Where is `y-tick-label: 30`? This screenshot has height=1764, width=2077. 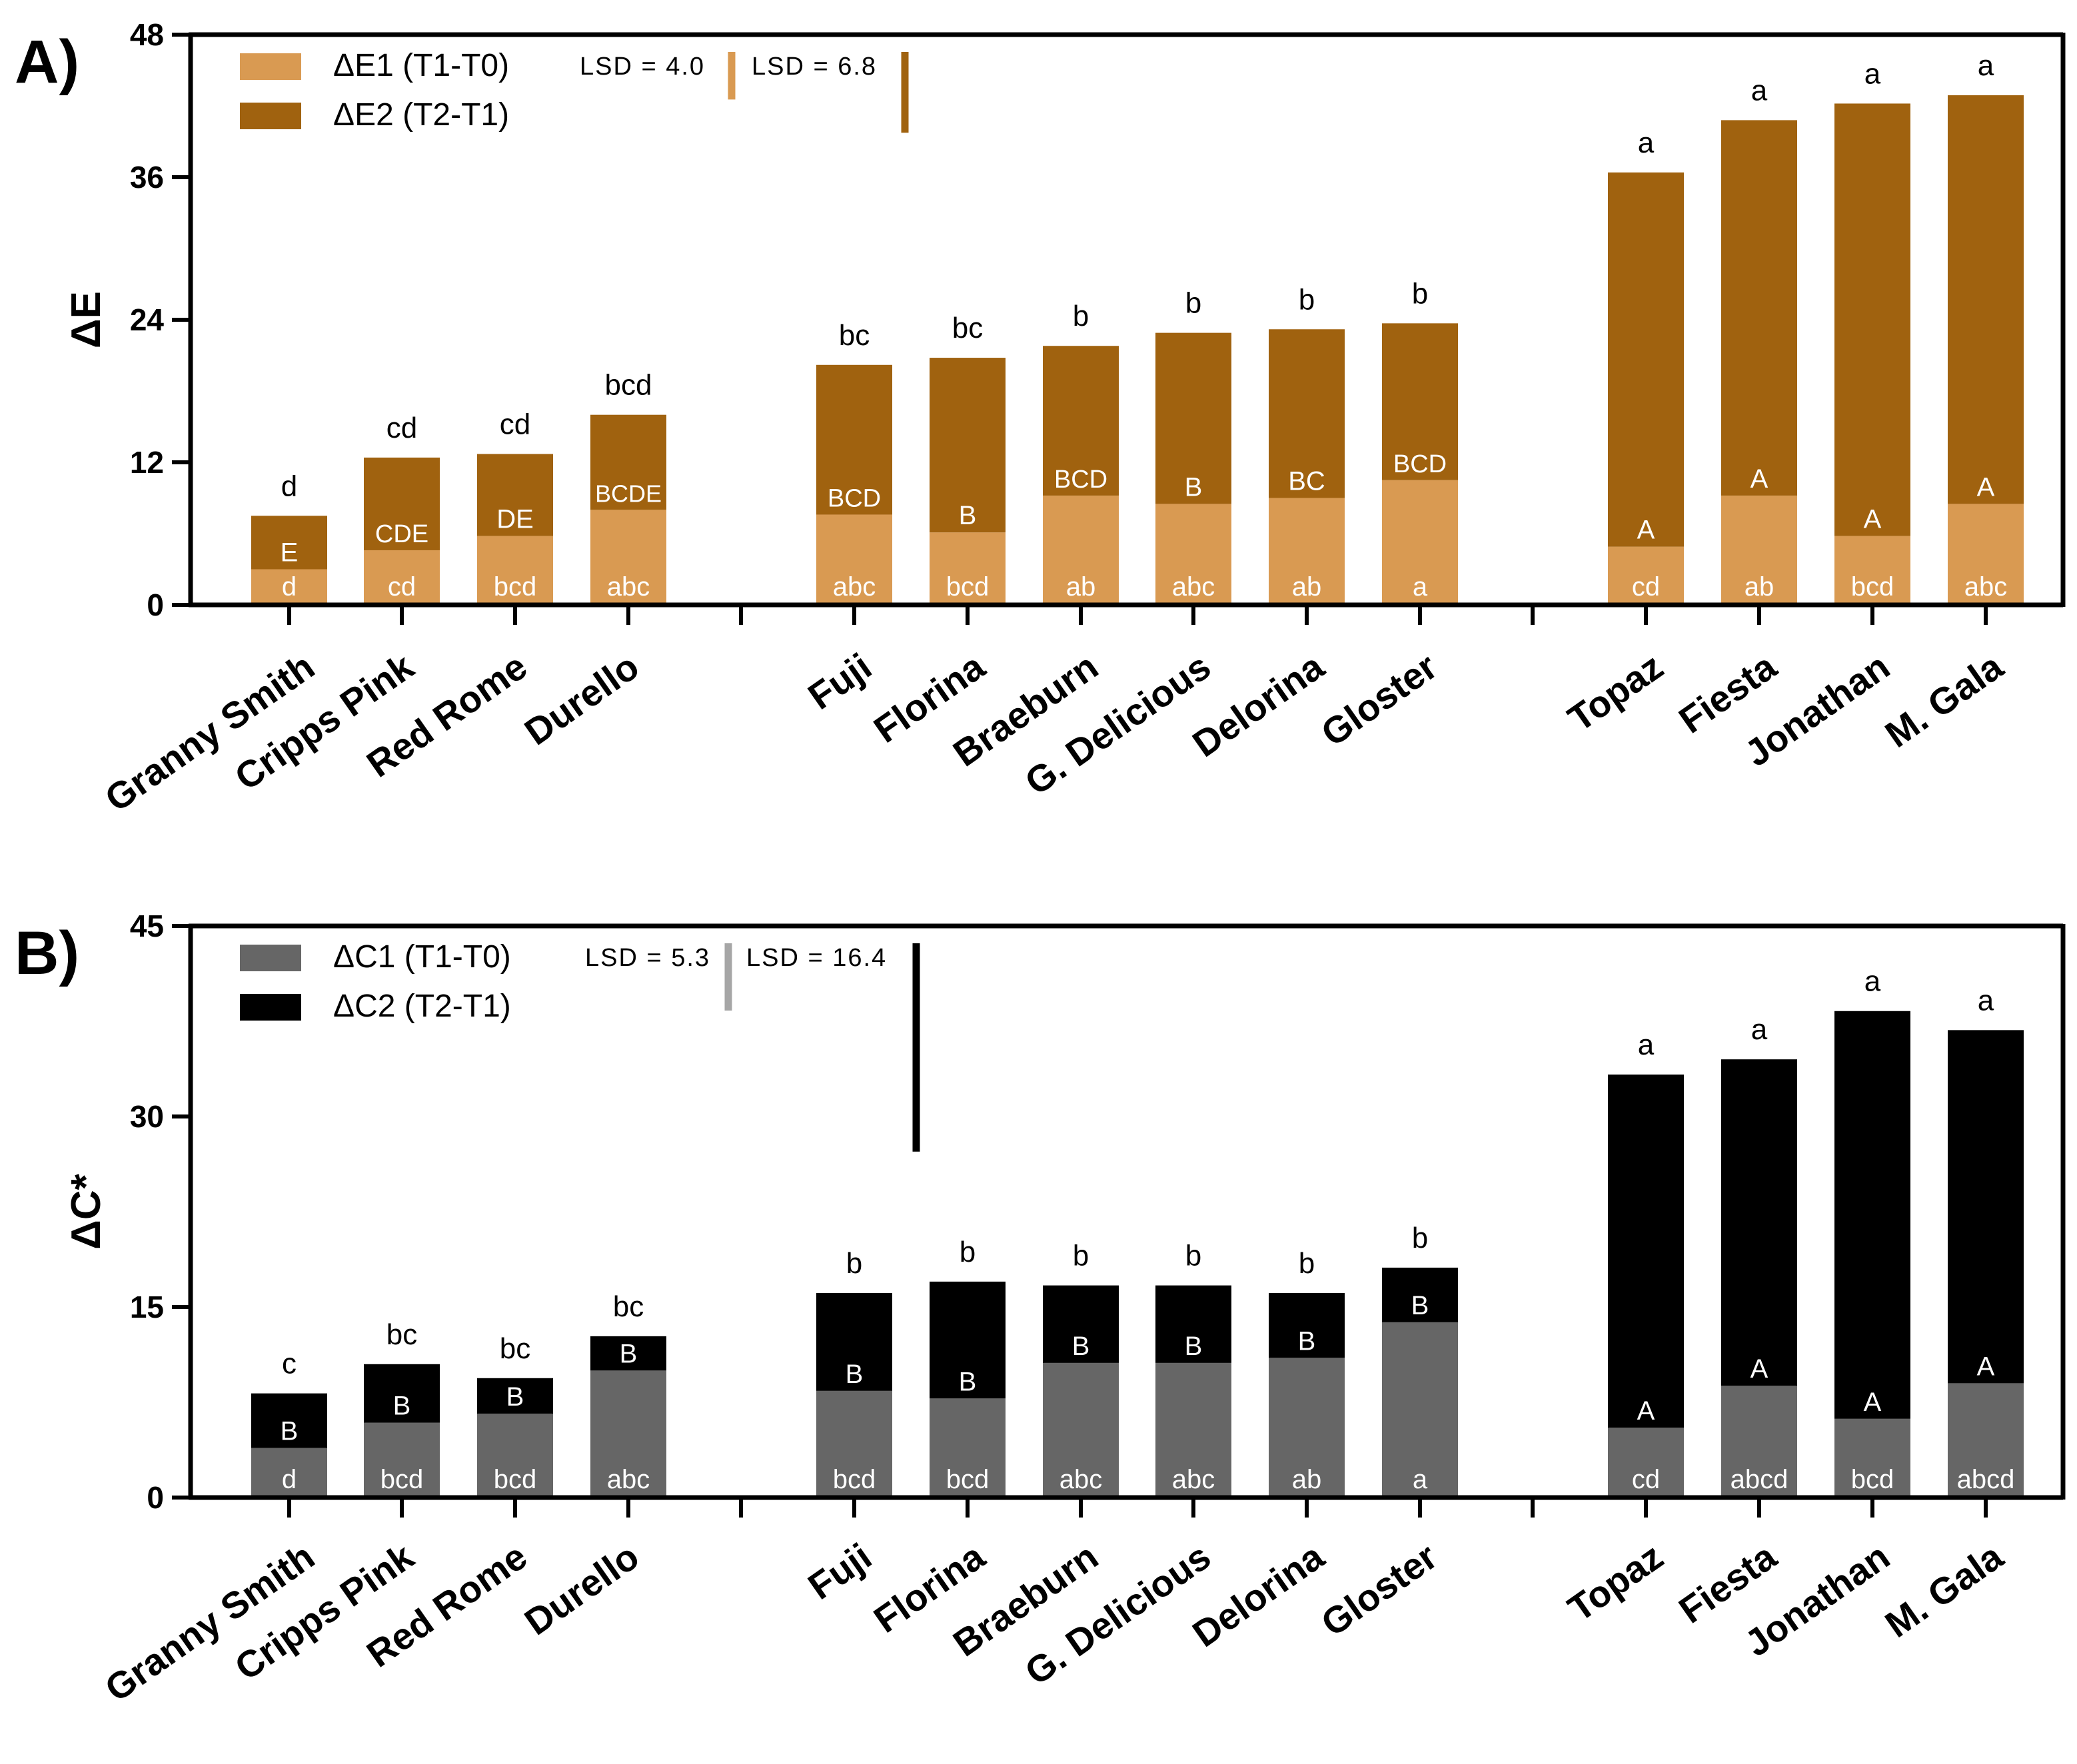
y-tick-label: 30 is located at coordinates (147, 1116).